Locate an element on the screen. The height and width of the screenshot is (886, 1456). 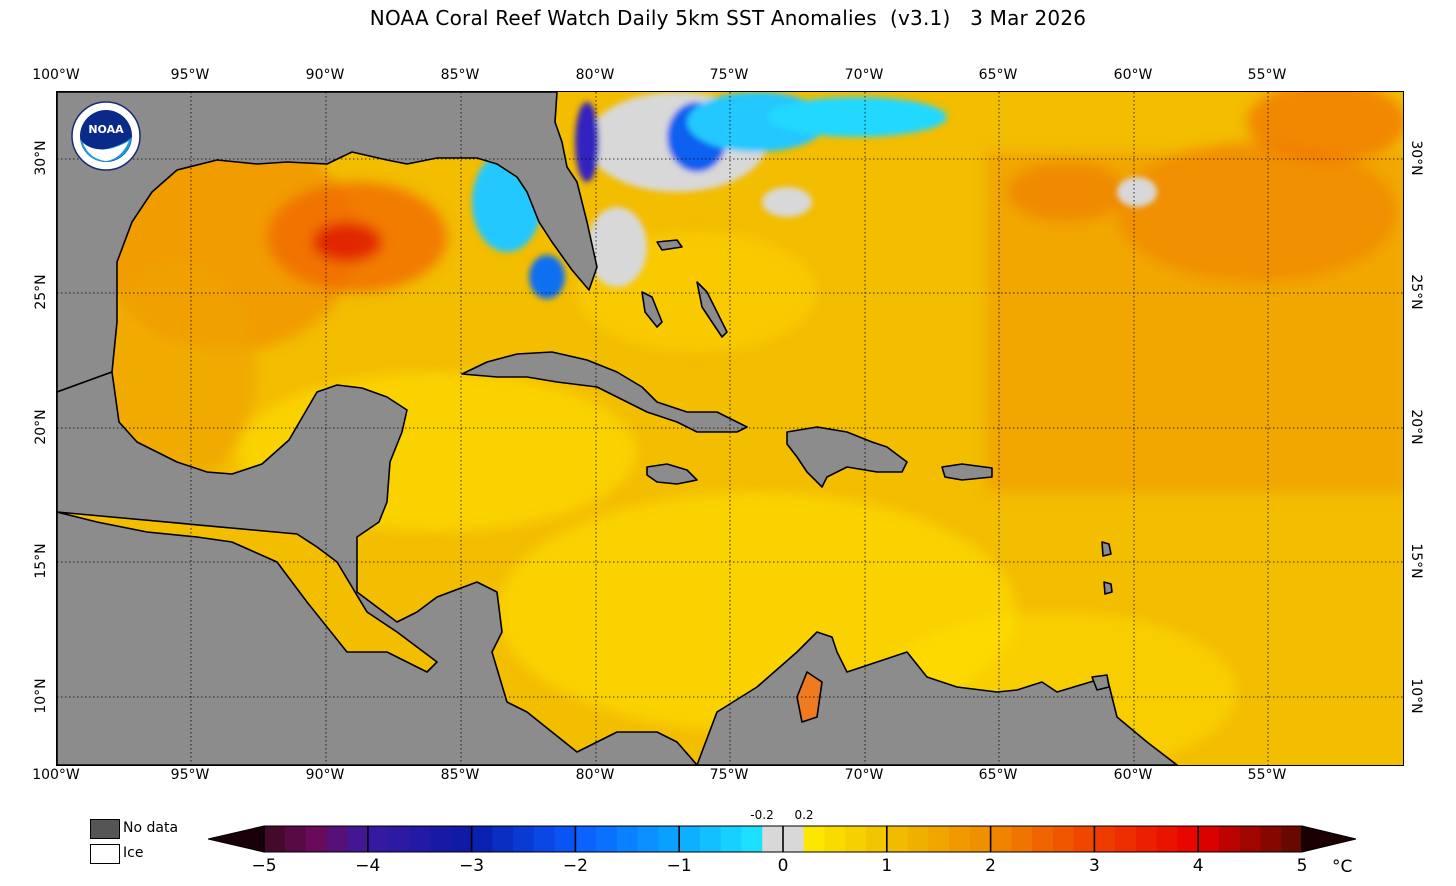
colorbar-tick-label: −2 is located at coordinates (575, 866).